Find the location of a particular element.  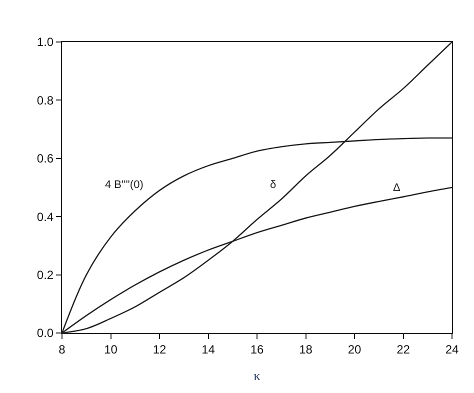

series-label: 4 B''''(0) is located at coordinates (124, 185).